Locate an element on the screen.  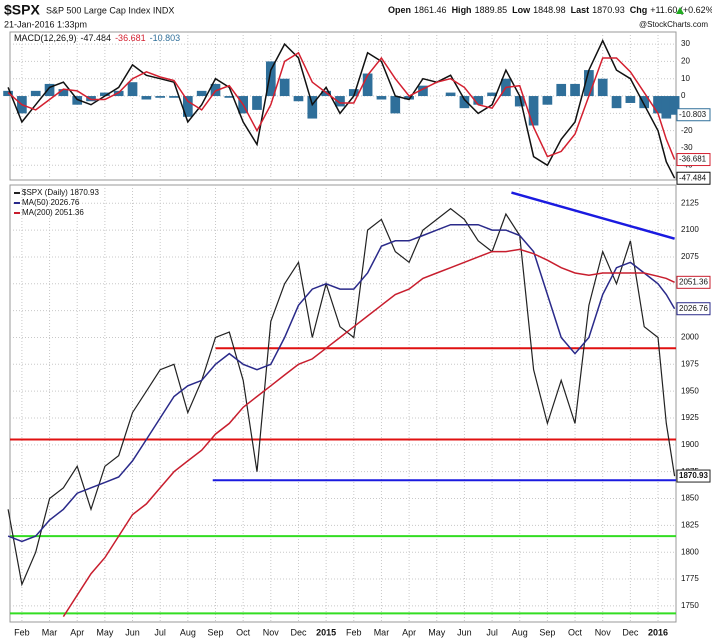
quote-label: Chg is located at coordinates (639, 10).